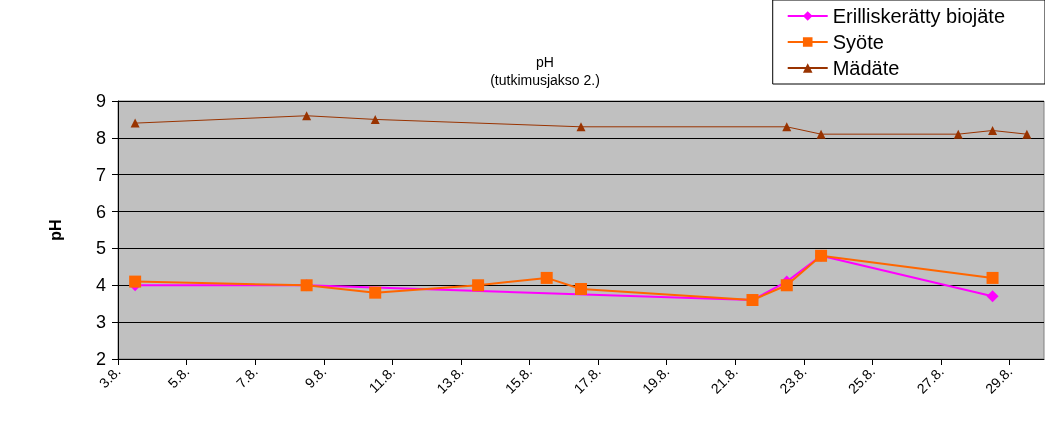  What do you see at coordinates (545, 80) in the screenshot?
I see `chart-subtitle: (tutkimusjakso 2.)` at bounding box center [545, 80].